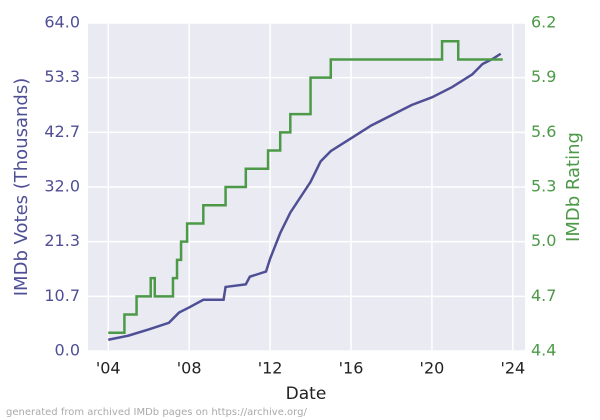  Describe the element at coordinates (270, 368) in the screenshot. I see `x-tick-label: '12` at that location.